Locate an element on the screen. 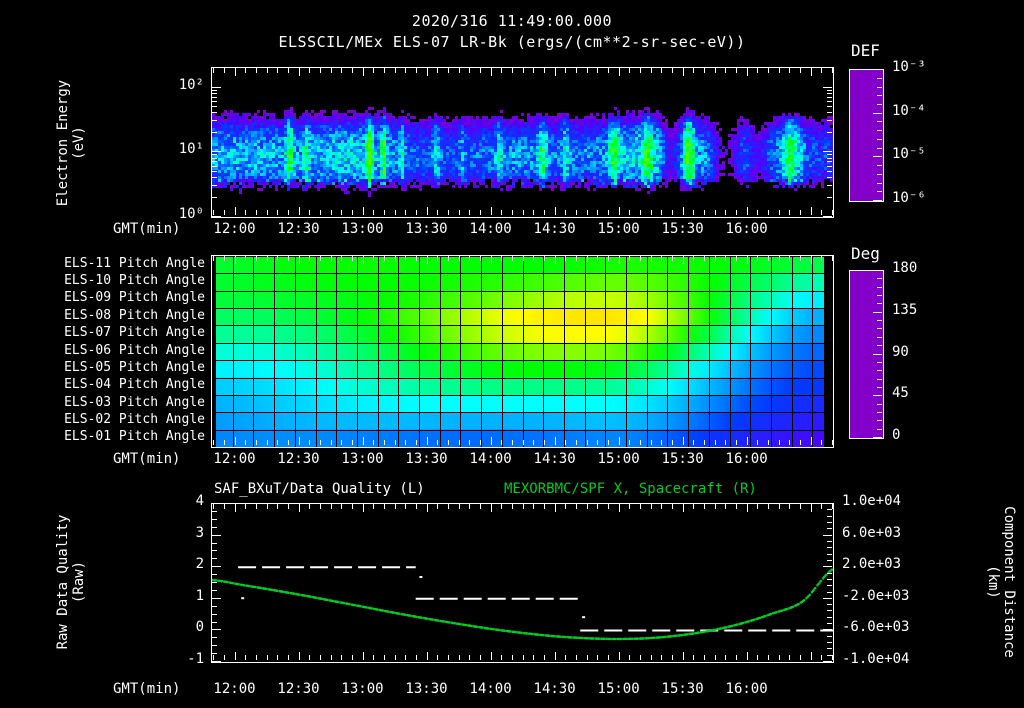 The width and height of the screenshot is (1024, 708). panel3-right-ylabel: Component Distance (km) is located at coordinates (1001, 582).